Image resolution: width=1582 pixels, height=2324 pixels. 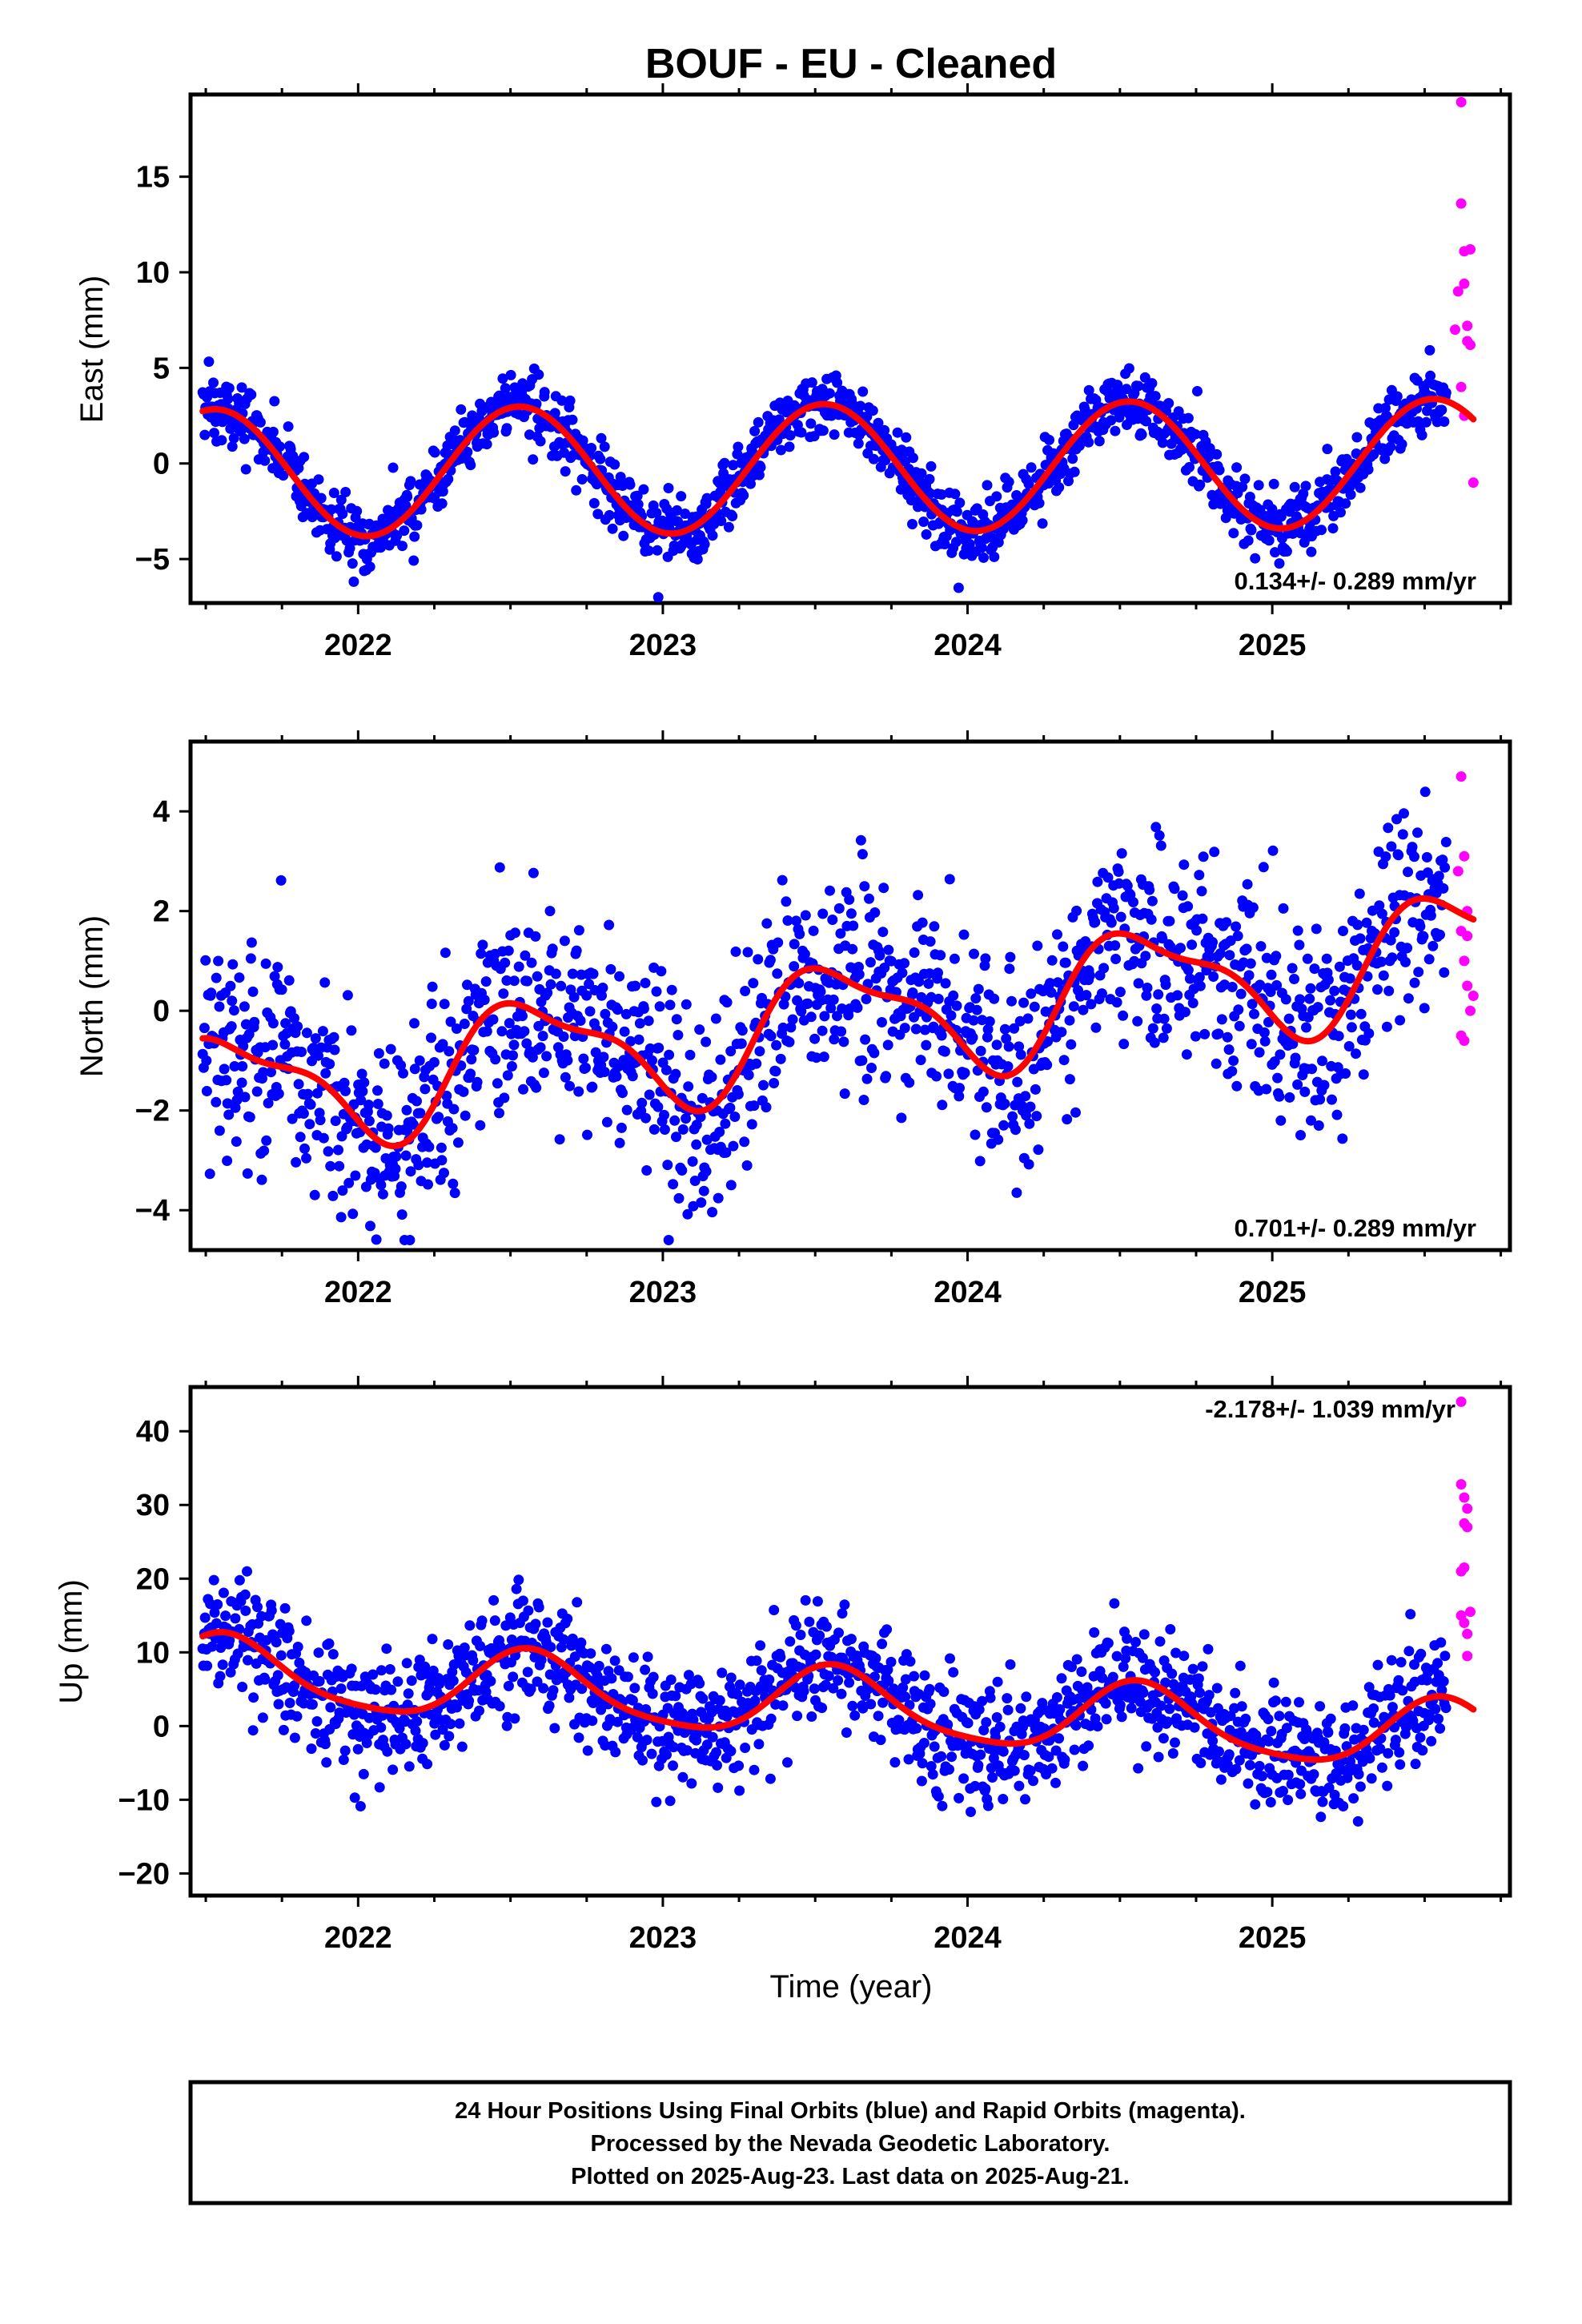 I want to click on north-x-tick-label: 2024, so click(x=968, y=1292).